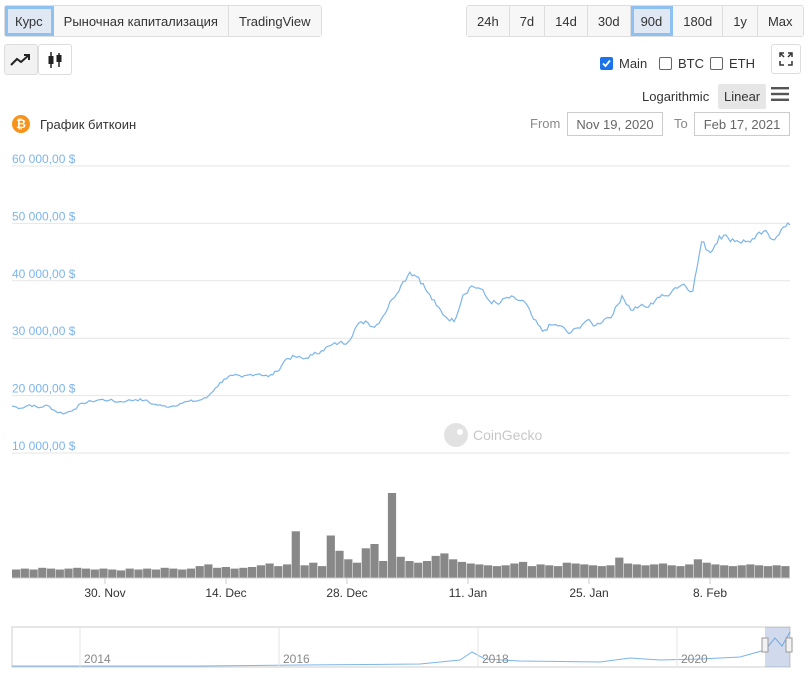 The height and width of the screenshot is (685, 810). What do you see at coordinates (742, 96) in the screenshot?
I see `scale-linear-button: Linear` at bounding box center [742, 96].